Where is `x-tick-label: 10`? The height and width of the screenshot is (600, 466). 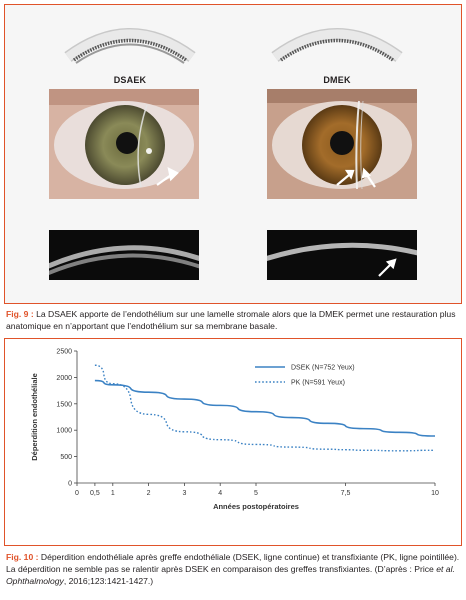
x-tick-label: 10 is located at coordinates (435, 493).